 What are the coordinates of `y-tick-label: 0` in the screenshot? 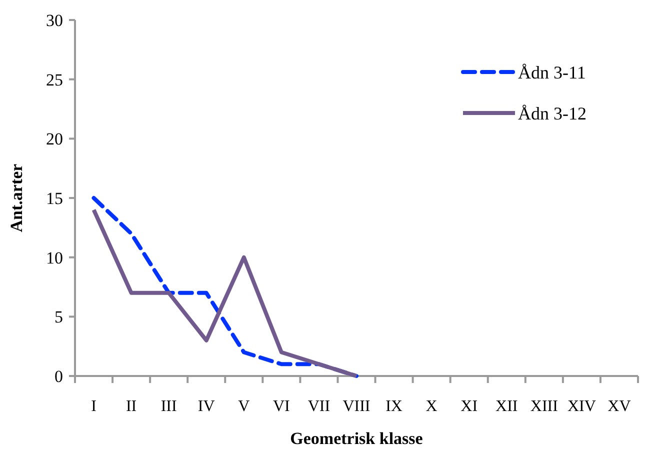 It's located at (58, 376).